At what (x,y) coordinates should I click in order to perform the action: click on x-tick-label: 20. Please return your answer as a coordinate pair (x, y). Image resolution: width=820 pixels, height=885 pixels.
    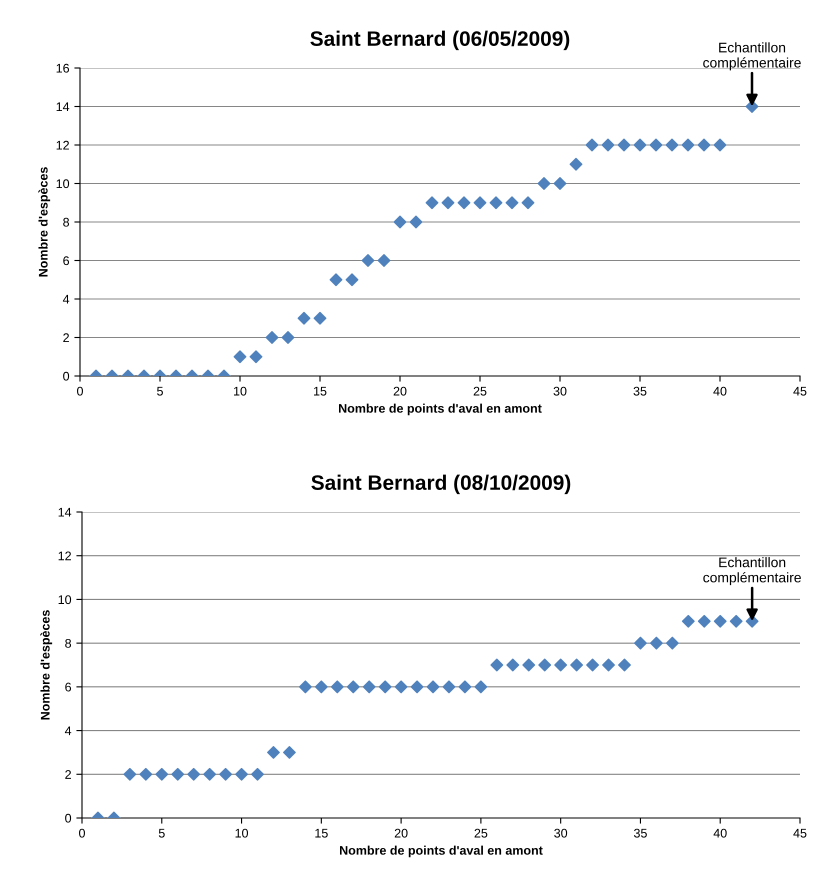
    Looking at the image, I should click on (400, 391).